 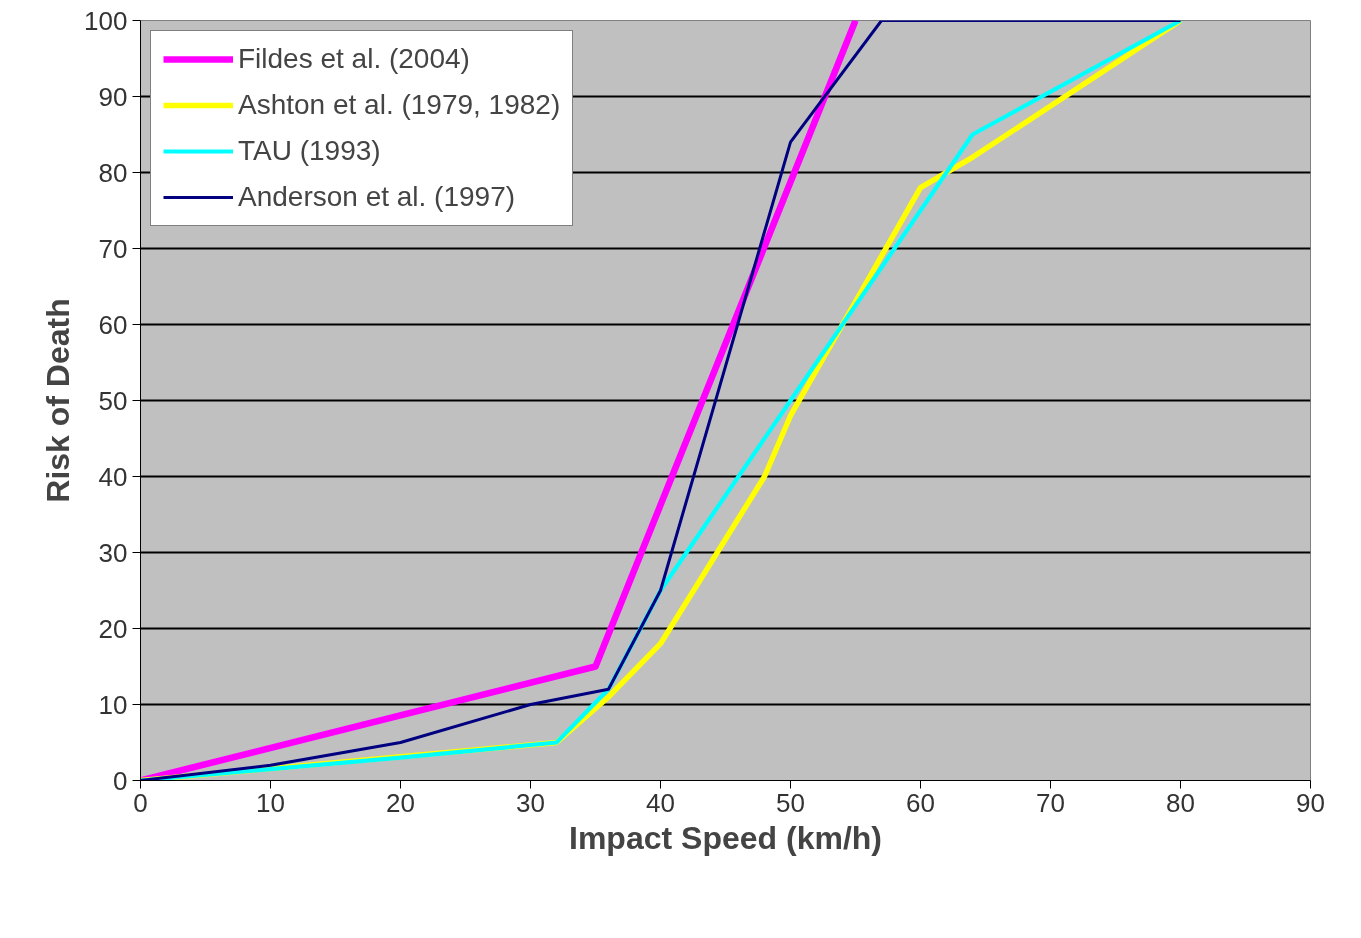 I want to click on x-tick-label: 10, so click(x=270, y=802).